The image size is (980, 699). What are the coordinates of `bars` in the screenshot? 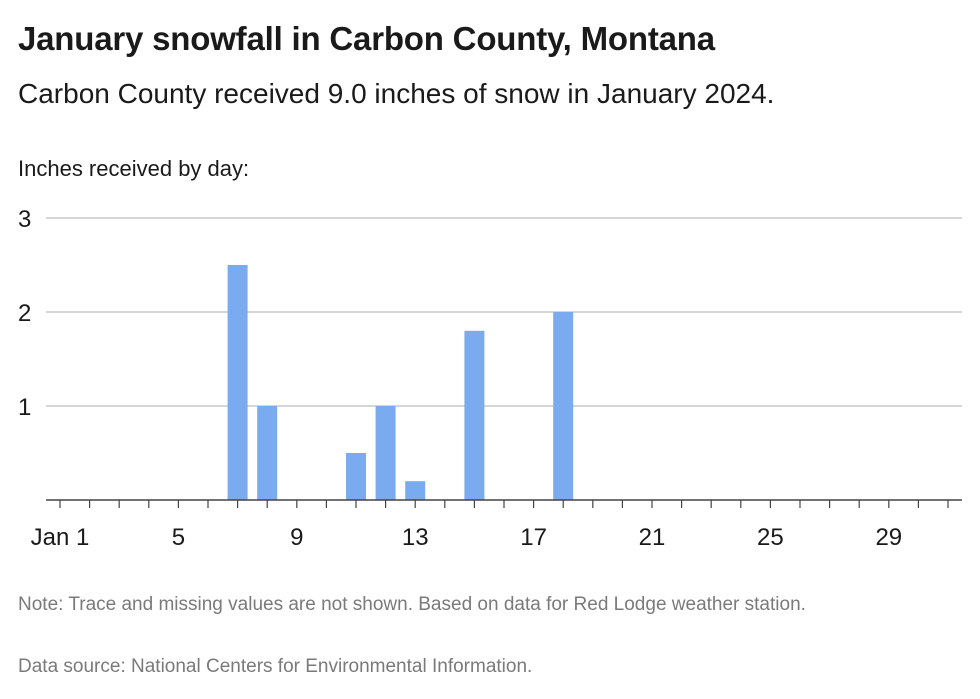 It's located at (400, 382).